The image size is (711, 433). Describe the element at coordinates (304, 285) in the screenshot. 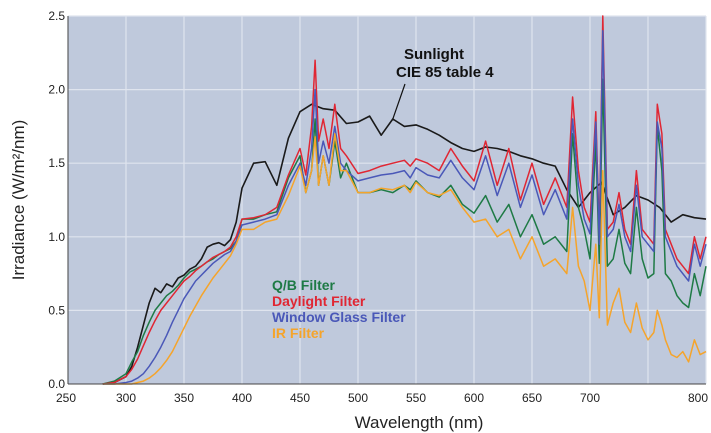

I see `legend-entry-q-b-filter: Q/B Filter` at that location.